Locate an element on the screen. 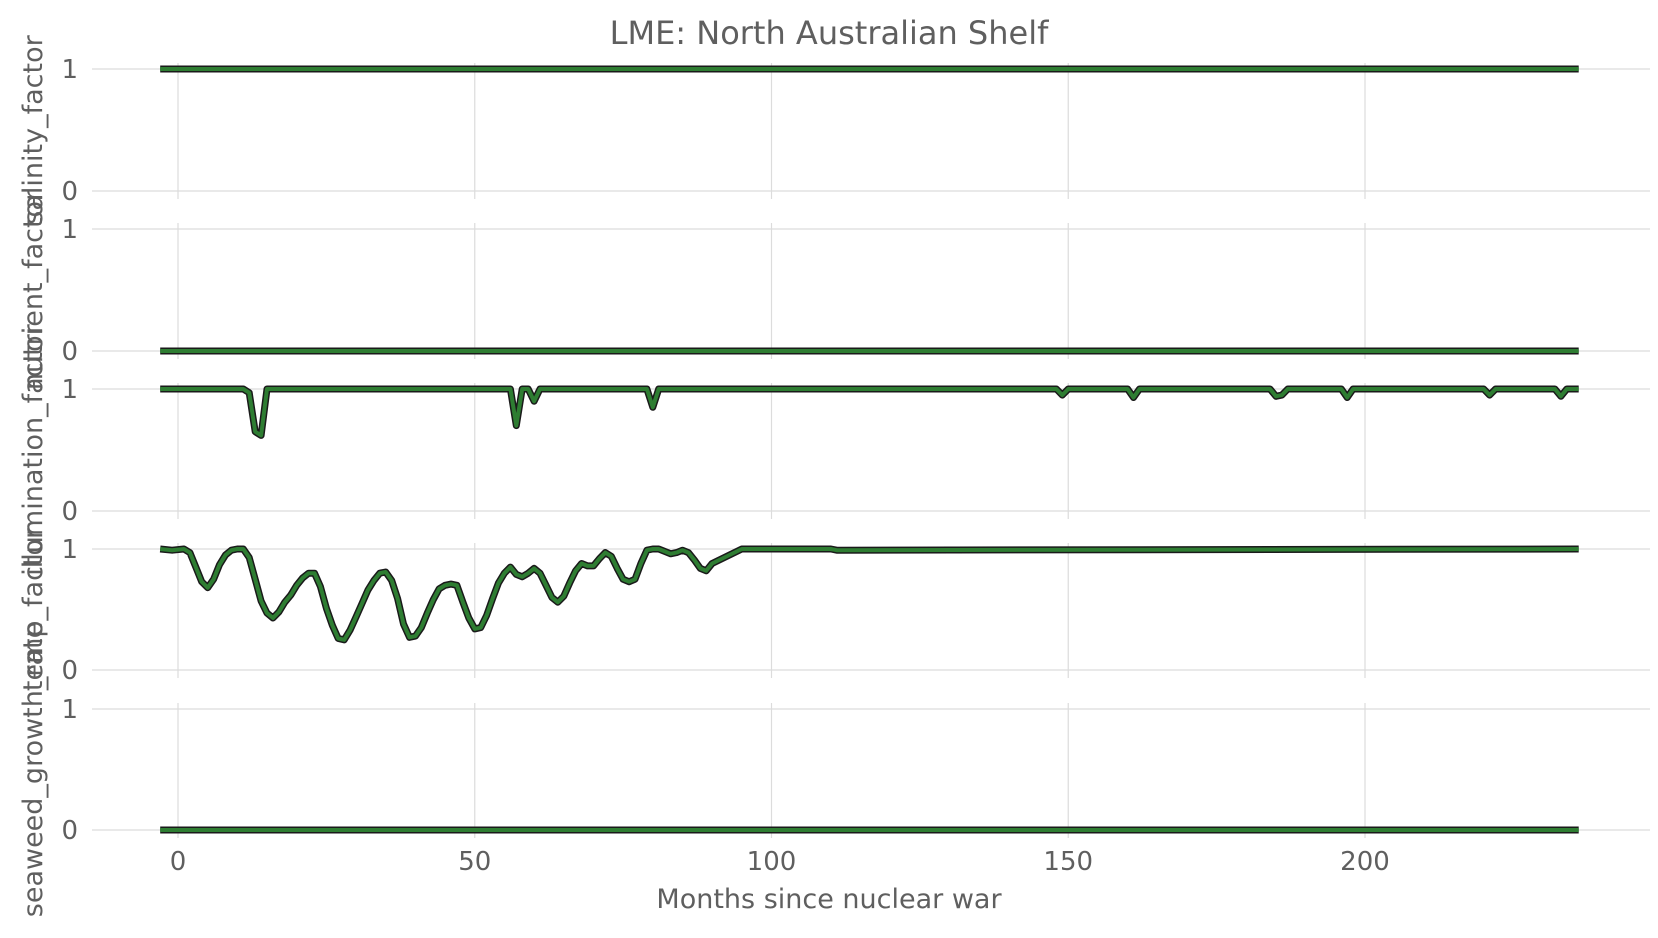  x-tick-label: 100 is located at coordinates (772, 862).